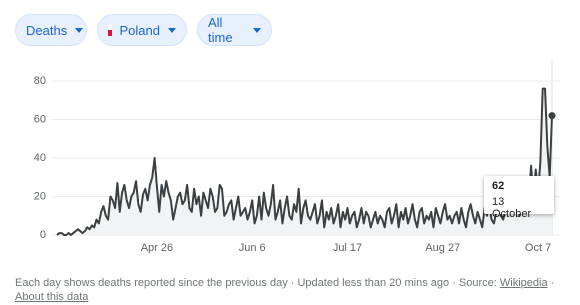  I want to click on region-selector: Poland, so click(142, 30).